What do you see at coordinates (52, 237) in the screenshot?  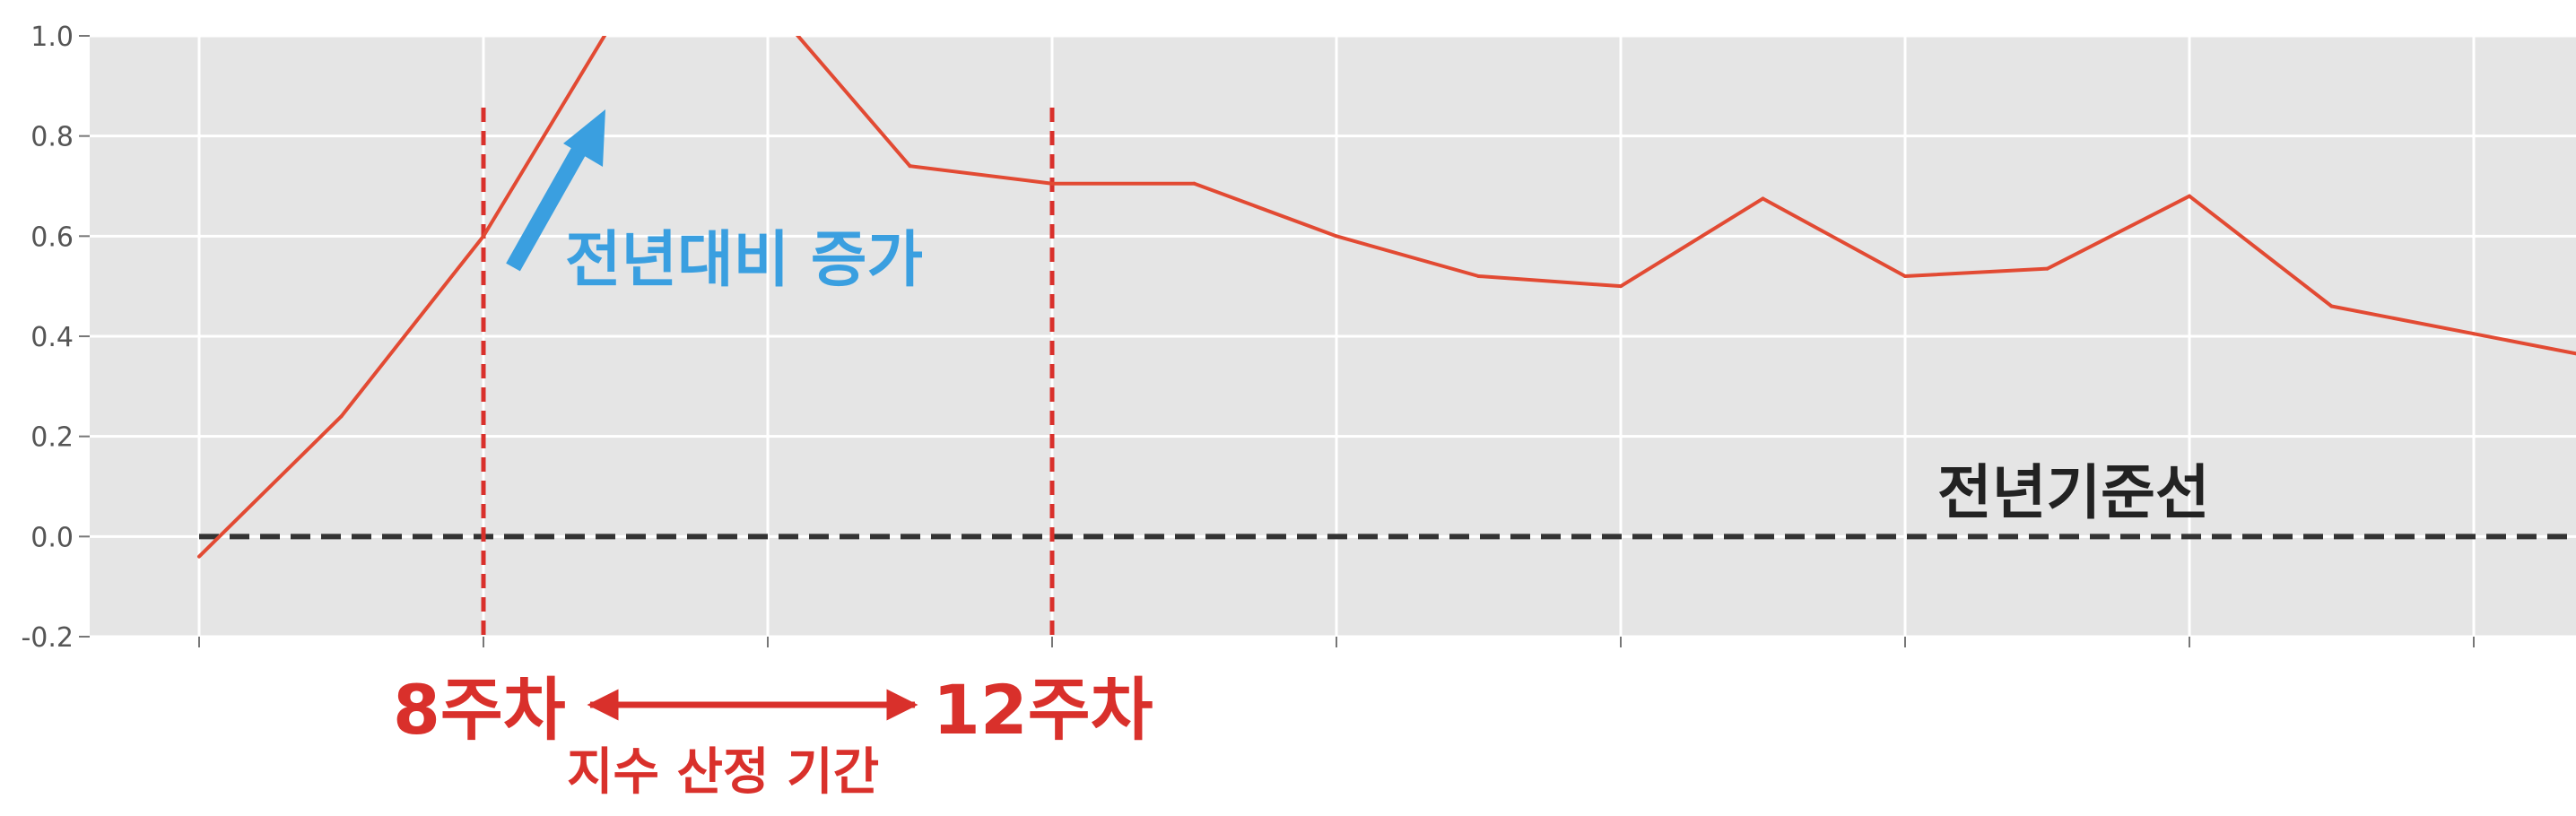 I see `y-tick-label: 0.6` at bounding box center [52, 237].